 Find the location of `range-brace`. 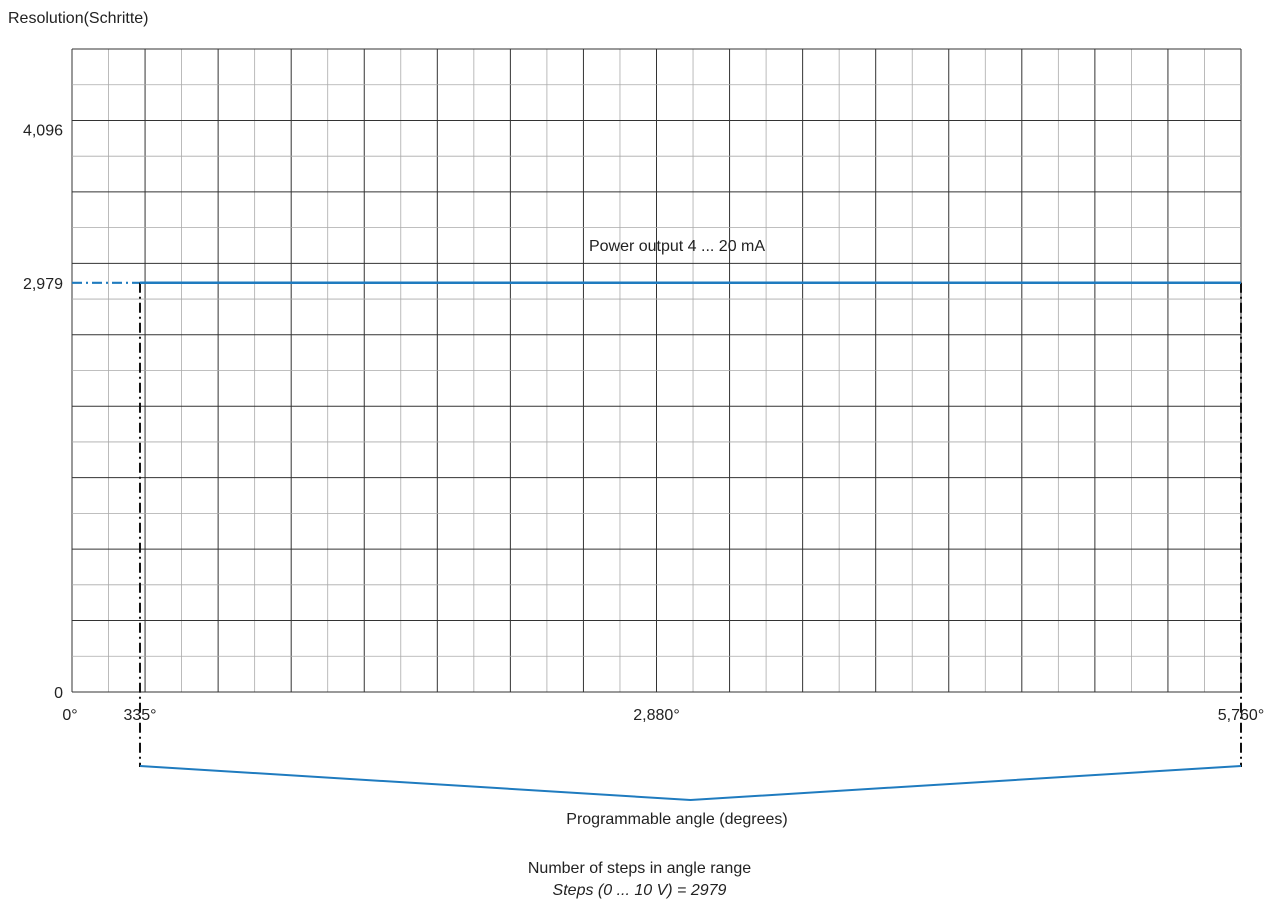

range-brace is located at coordinates (690, 783).